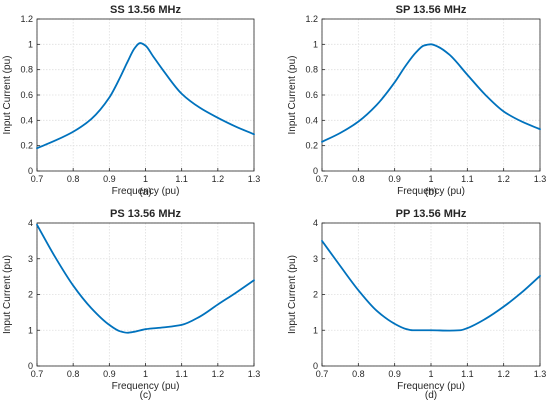  What do you see at coordinates (181, 179) in the screenshot?
I see `ss-x-tick-label: 1.1` at bounding box center [181, 179].